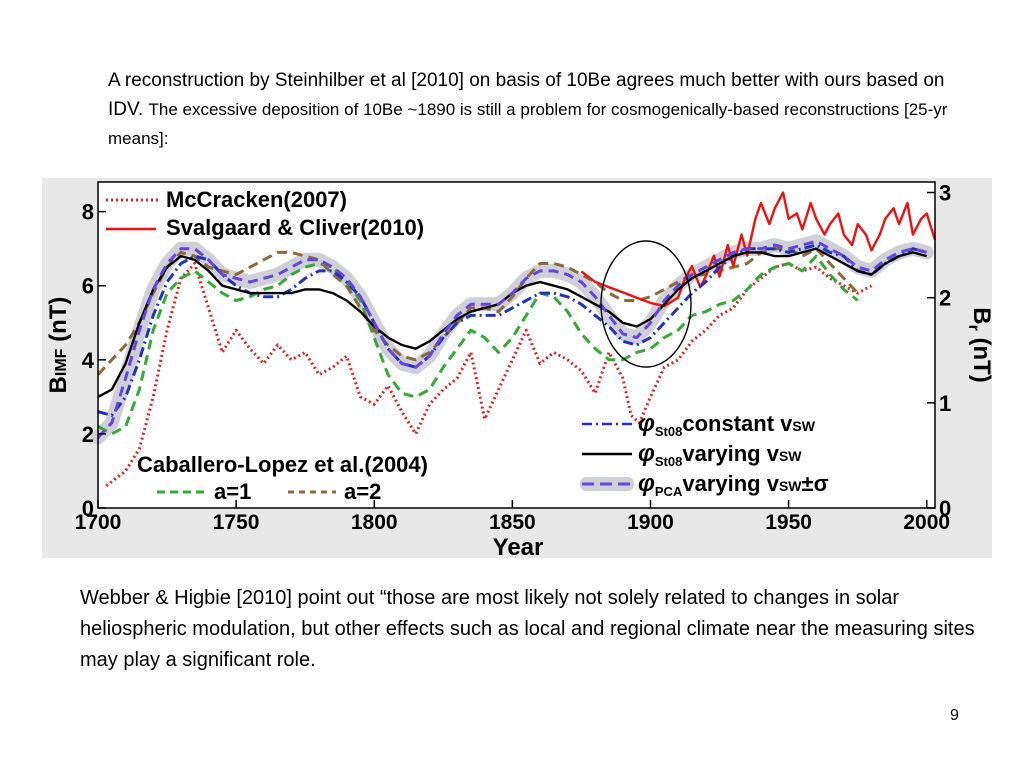 Image resolution: width=1024 pixels, height=768 pixels. I want to click on legend-title-caballero: Caballero-Lopez et al.(2004), so click(282, 464).